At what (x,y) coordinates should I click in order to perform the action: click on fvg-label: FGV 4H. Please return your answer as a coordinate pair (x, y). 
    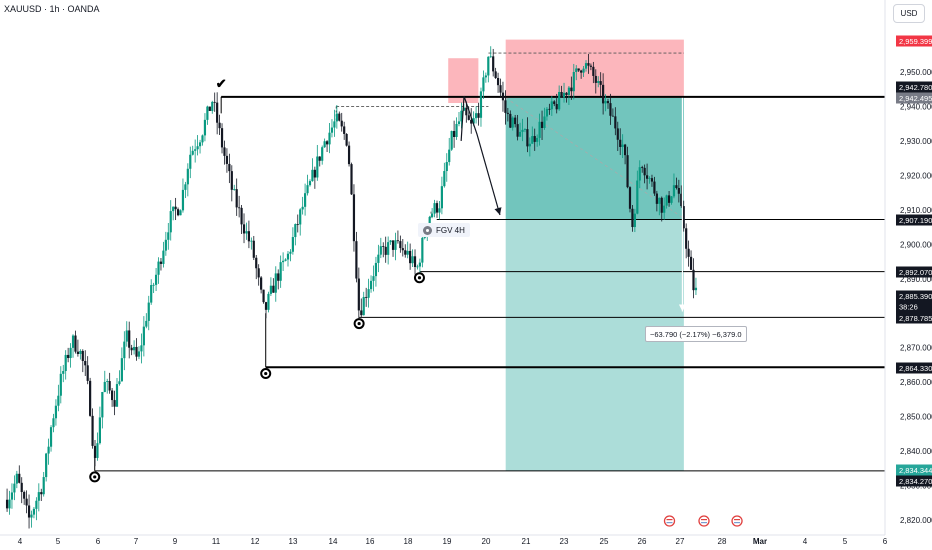
    Looking at the image, I should click on (444, 230).